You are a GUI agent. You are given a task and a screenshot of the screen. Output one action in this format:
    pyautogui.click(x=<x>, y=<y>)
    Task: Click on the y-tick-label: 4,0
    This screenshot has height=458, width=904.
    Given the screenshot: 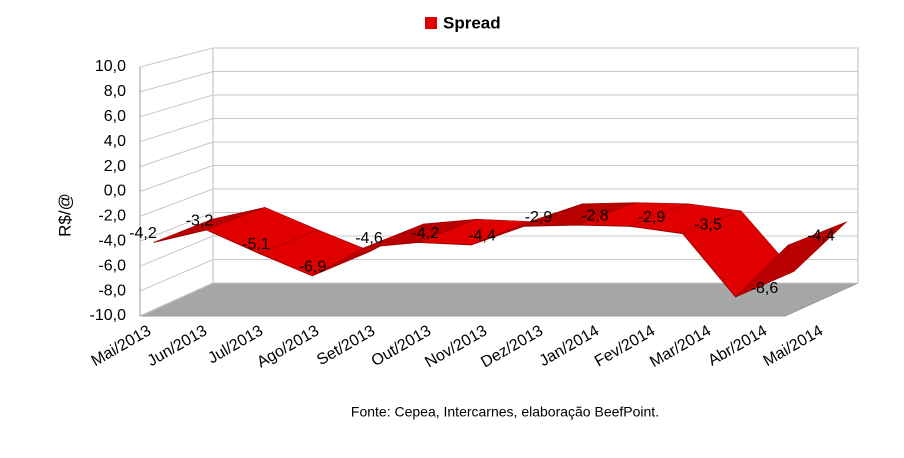 What is the action you would take?
    pyautogui.click(x=115, y=141)
    